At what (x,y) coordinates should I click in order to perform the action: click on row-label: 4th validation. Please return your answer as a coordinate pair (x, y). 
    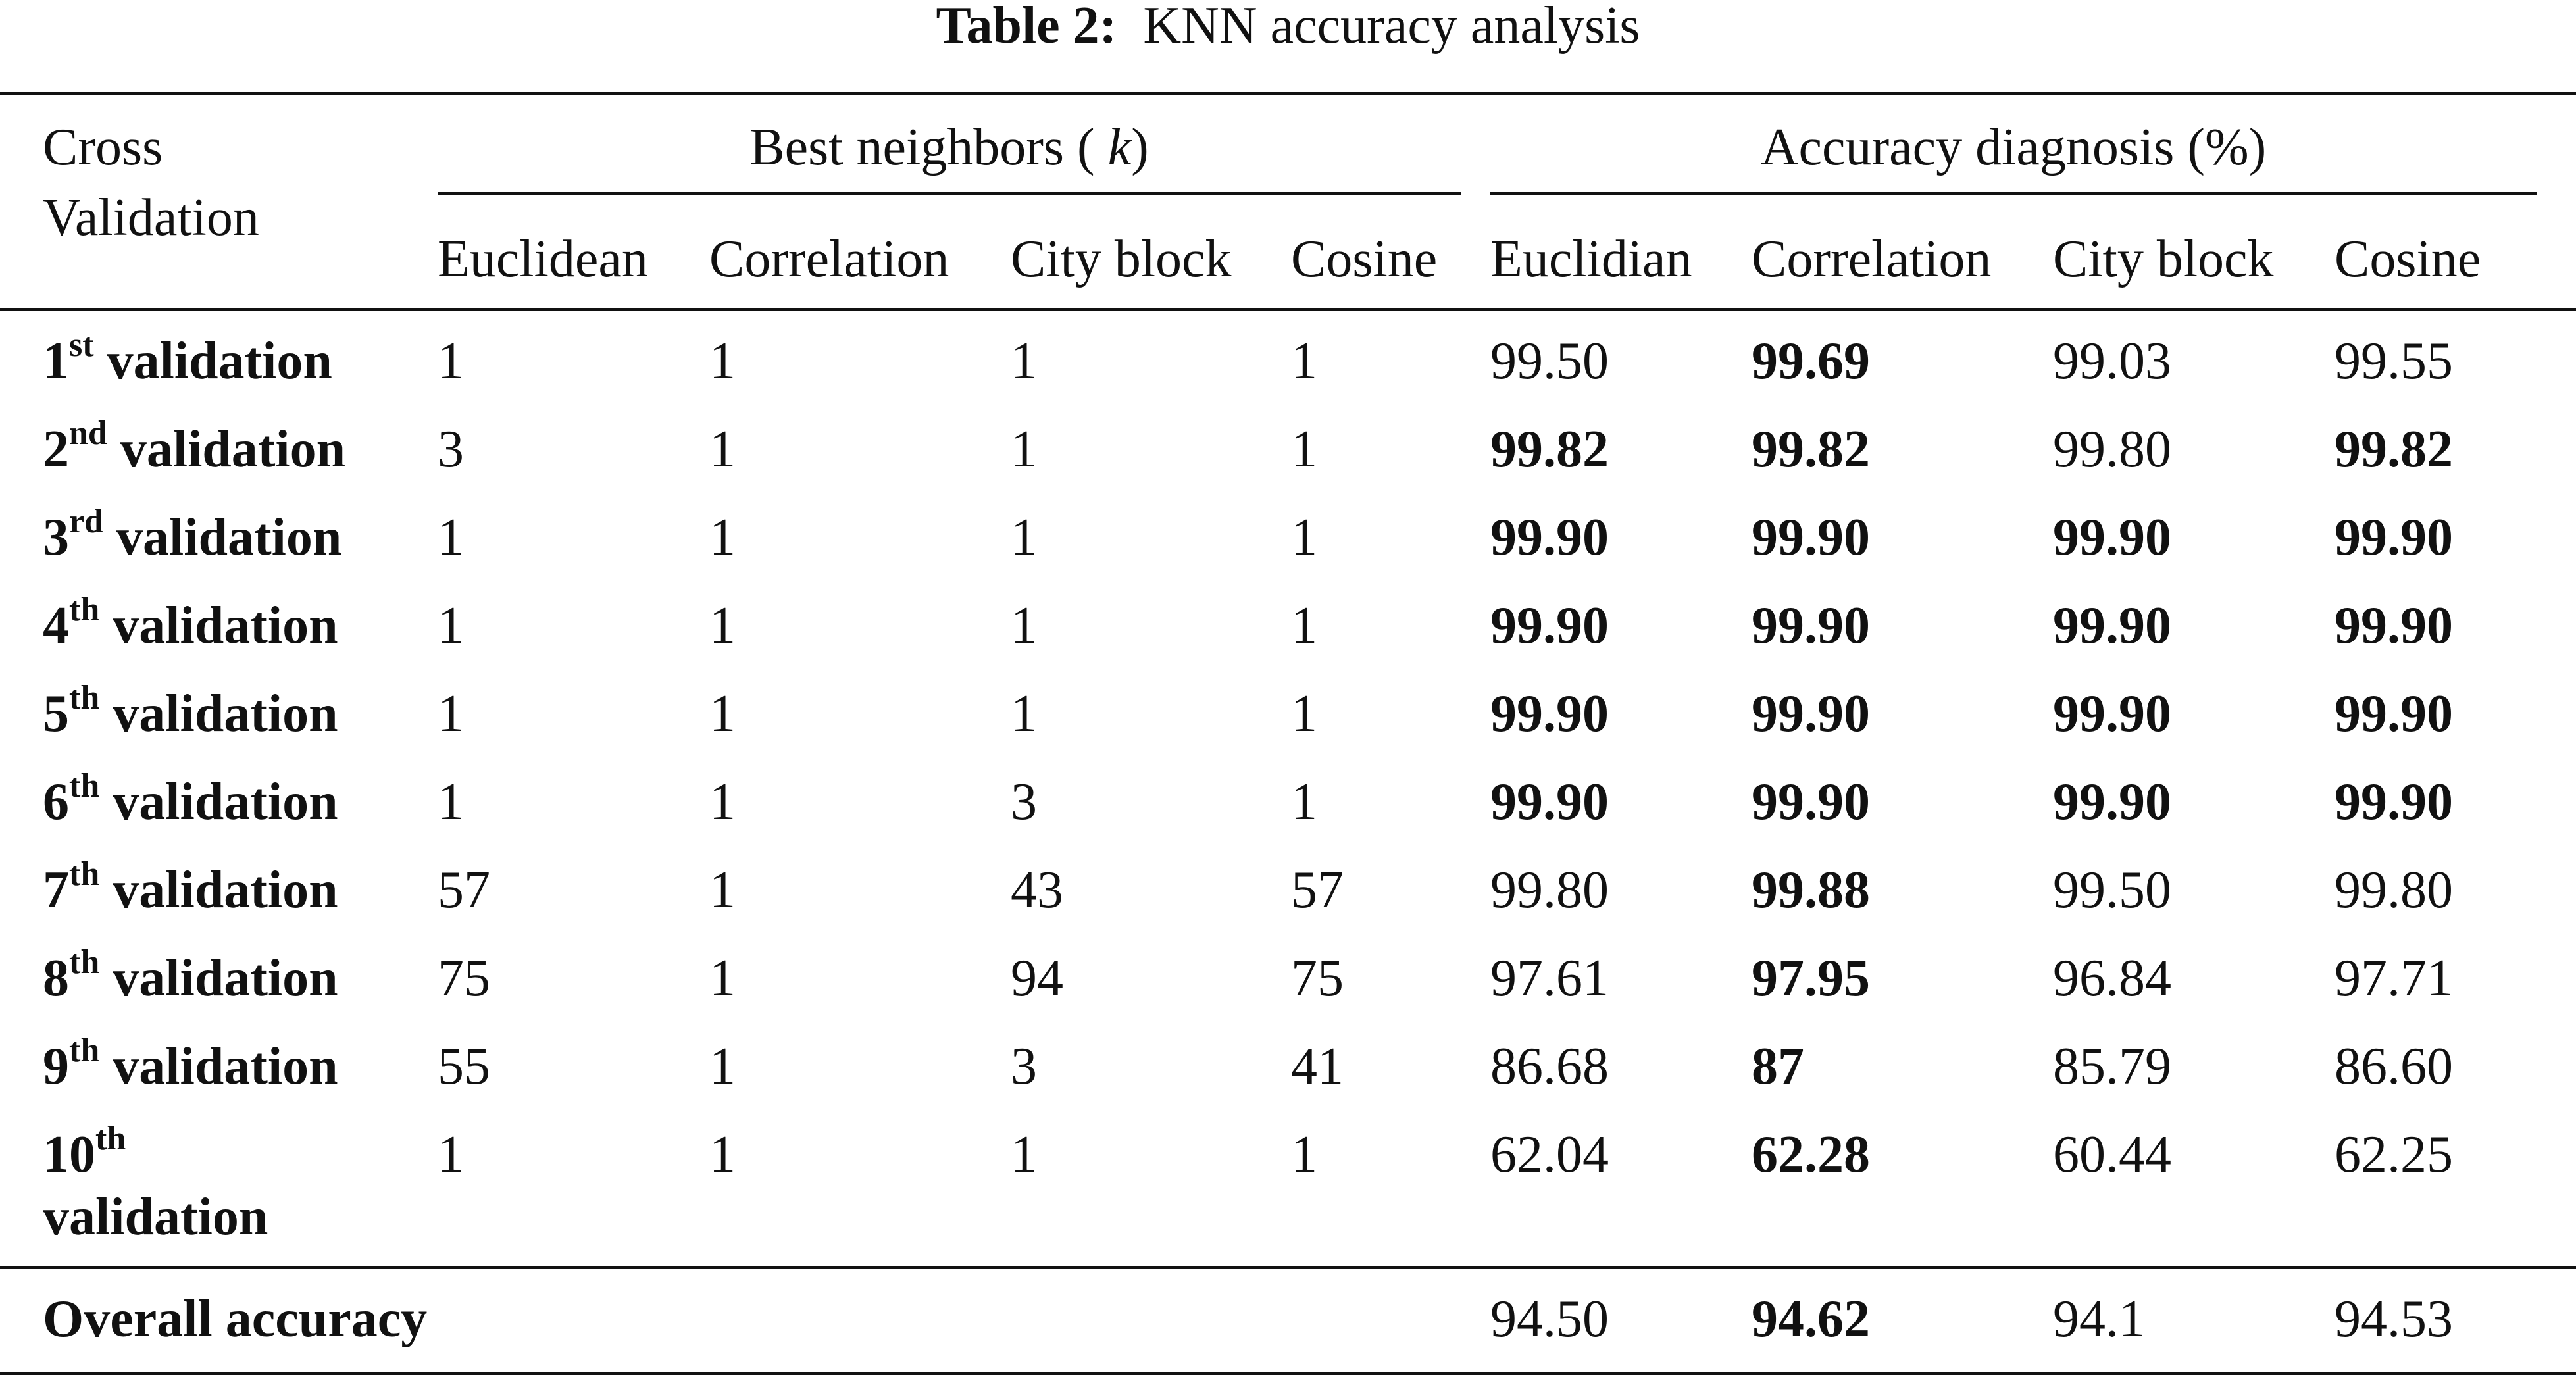
    Looking at the image, I should click on (190, 625).